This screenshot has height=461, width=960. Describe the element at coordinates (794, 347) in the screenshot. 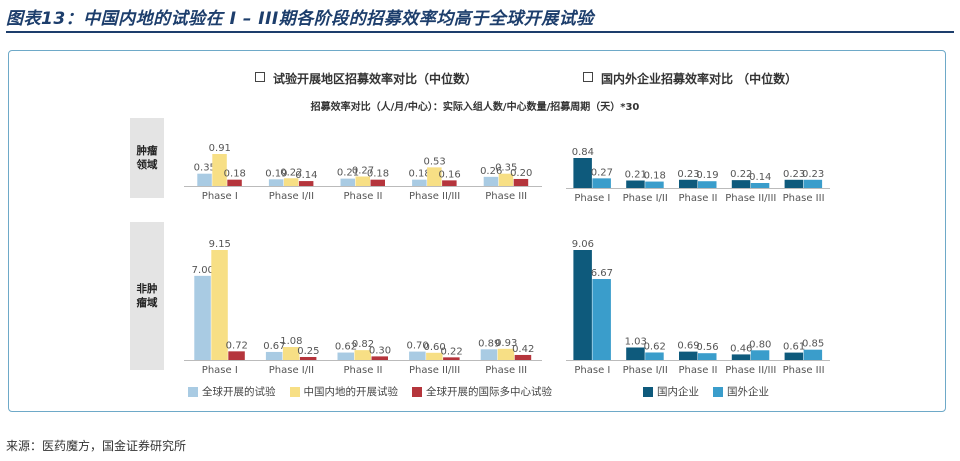

I see `bar-value-label: 0.61` at that location.